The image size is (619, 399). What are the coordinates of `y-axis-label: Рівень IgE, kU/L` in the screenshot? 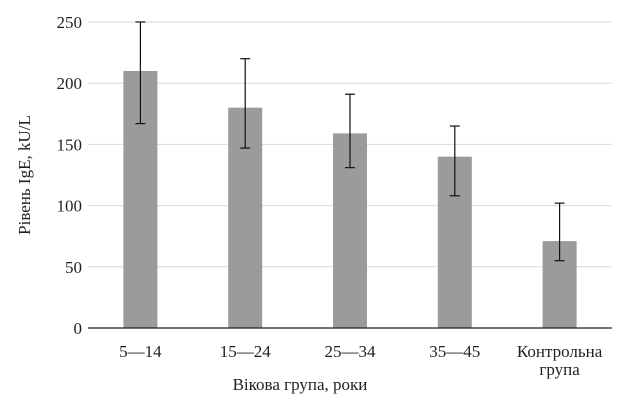 It's located at (24, 175).